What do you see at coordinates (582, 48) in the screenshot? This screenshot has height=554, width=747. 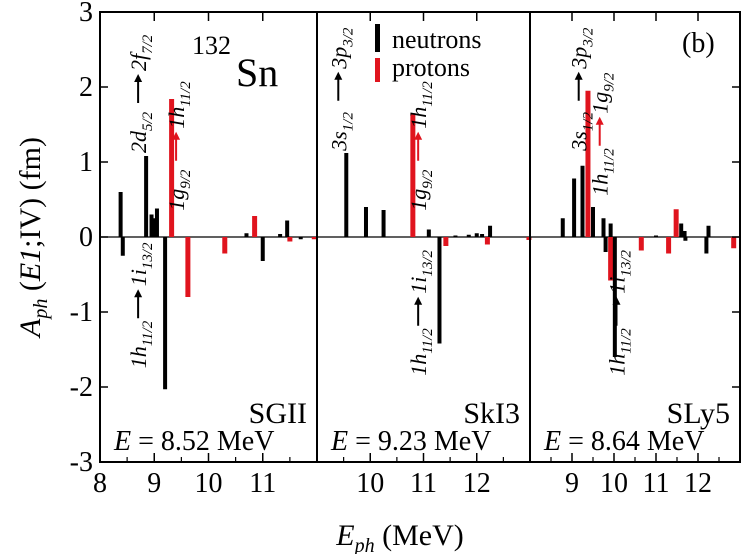 I see `transition-to: 3p3/2` at bounding box center [582, 48].